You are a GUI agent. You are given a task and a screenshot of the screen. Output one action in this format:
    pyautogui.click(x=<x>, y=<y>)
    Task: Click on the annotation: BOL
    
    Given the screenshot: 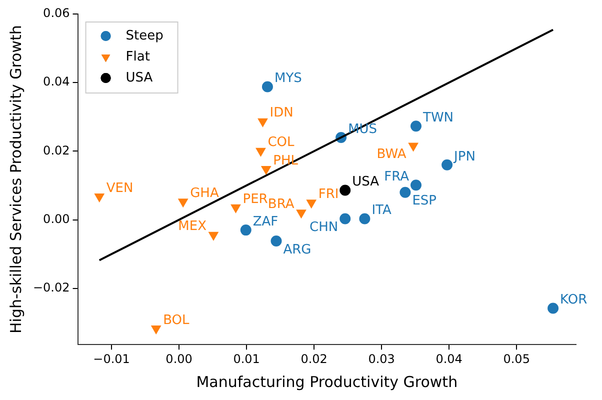 What is the action you would take?
    pyautogui.click(x=176, y=320)
    